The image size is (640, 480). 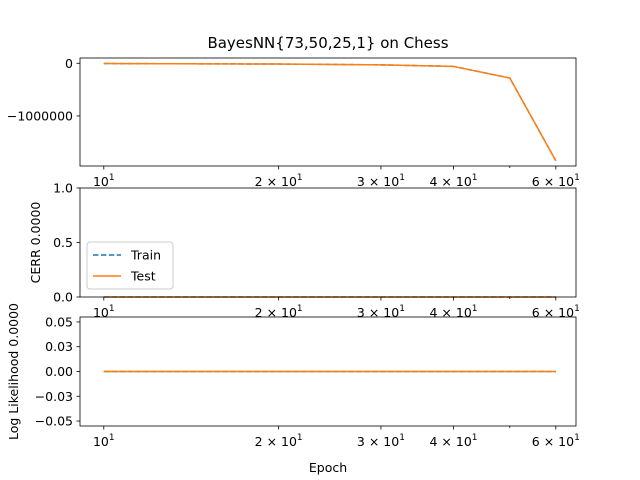 What do you see at coordinates (40, 115) in the screenshot?
I see `y-tick-label: −1000000` at bounding box center [40, 115].